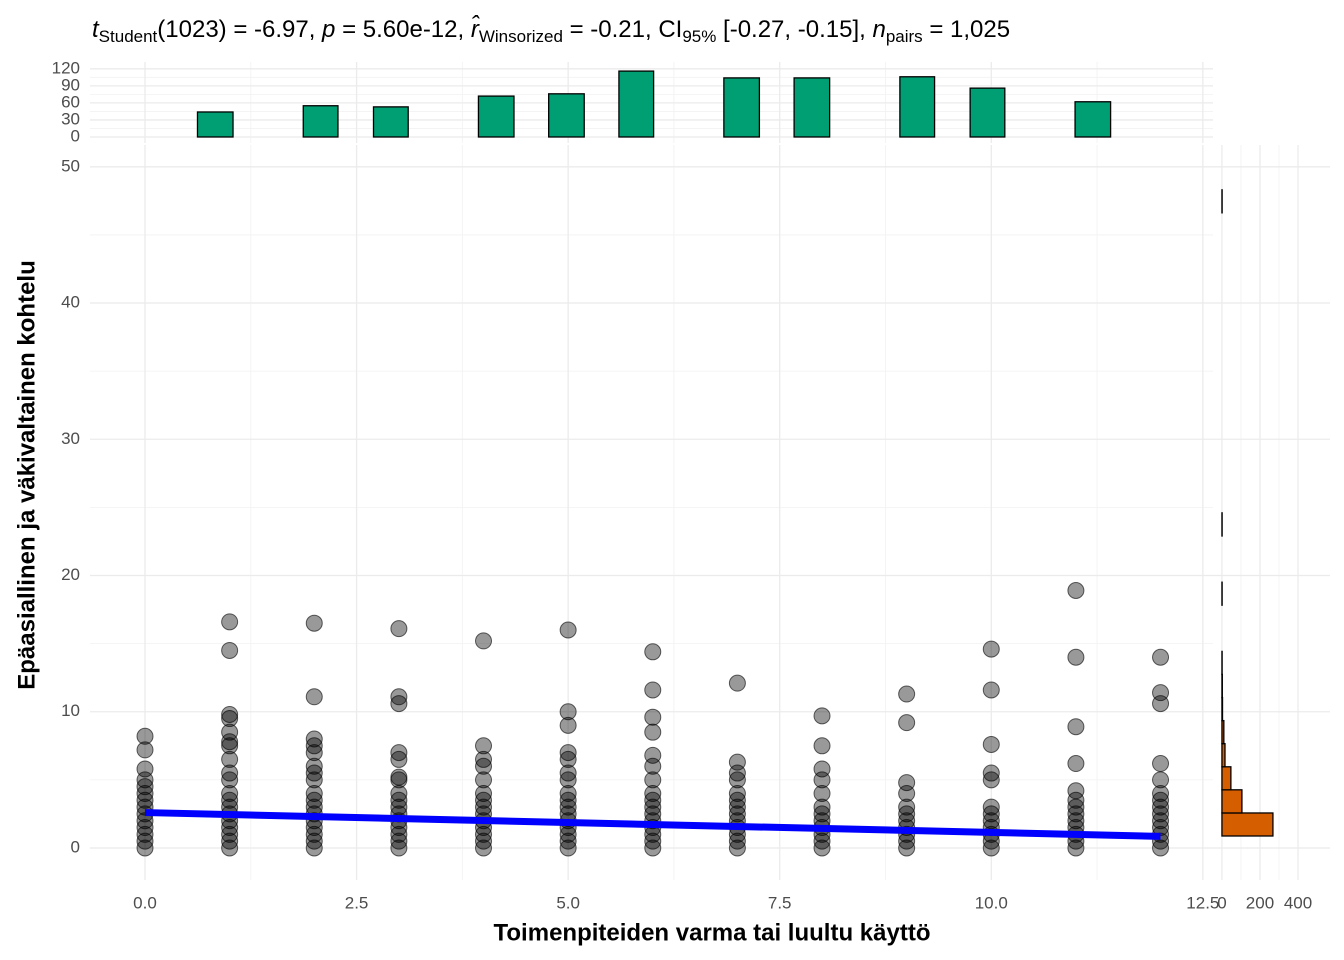  Describe the element at coordinates (70, 438) in the screenshot. I see `y-tick-label: 30` at that location.